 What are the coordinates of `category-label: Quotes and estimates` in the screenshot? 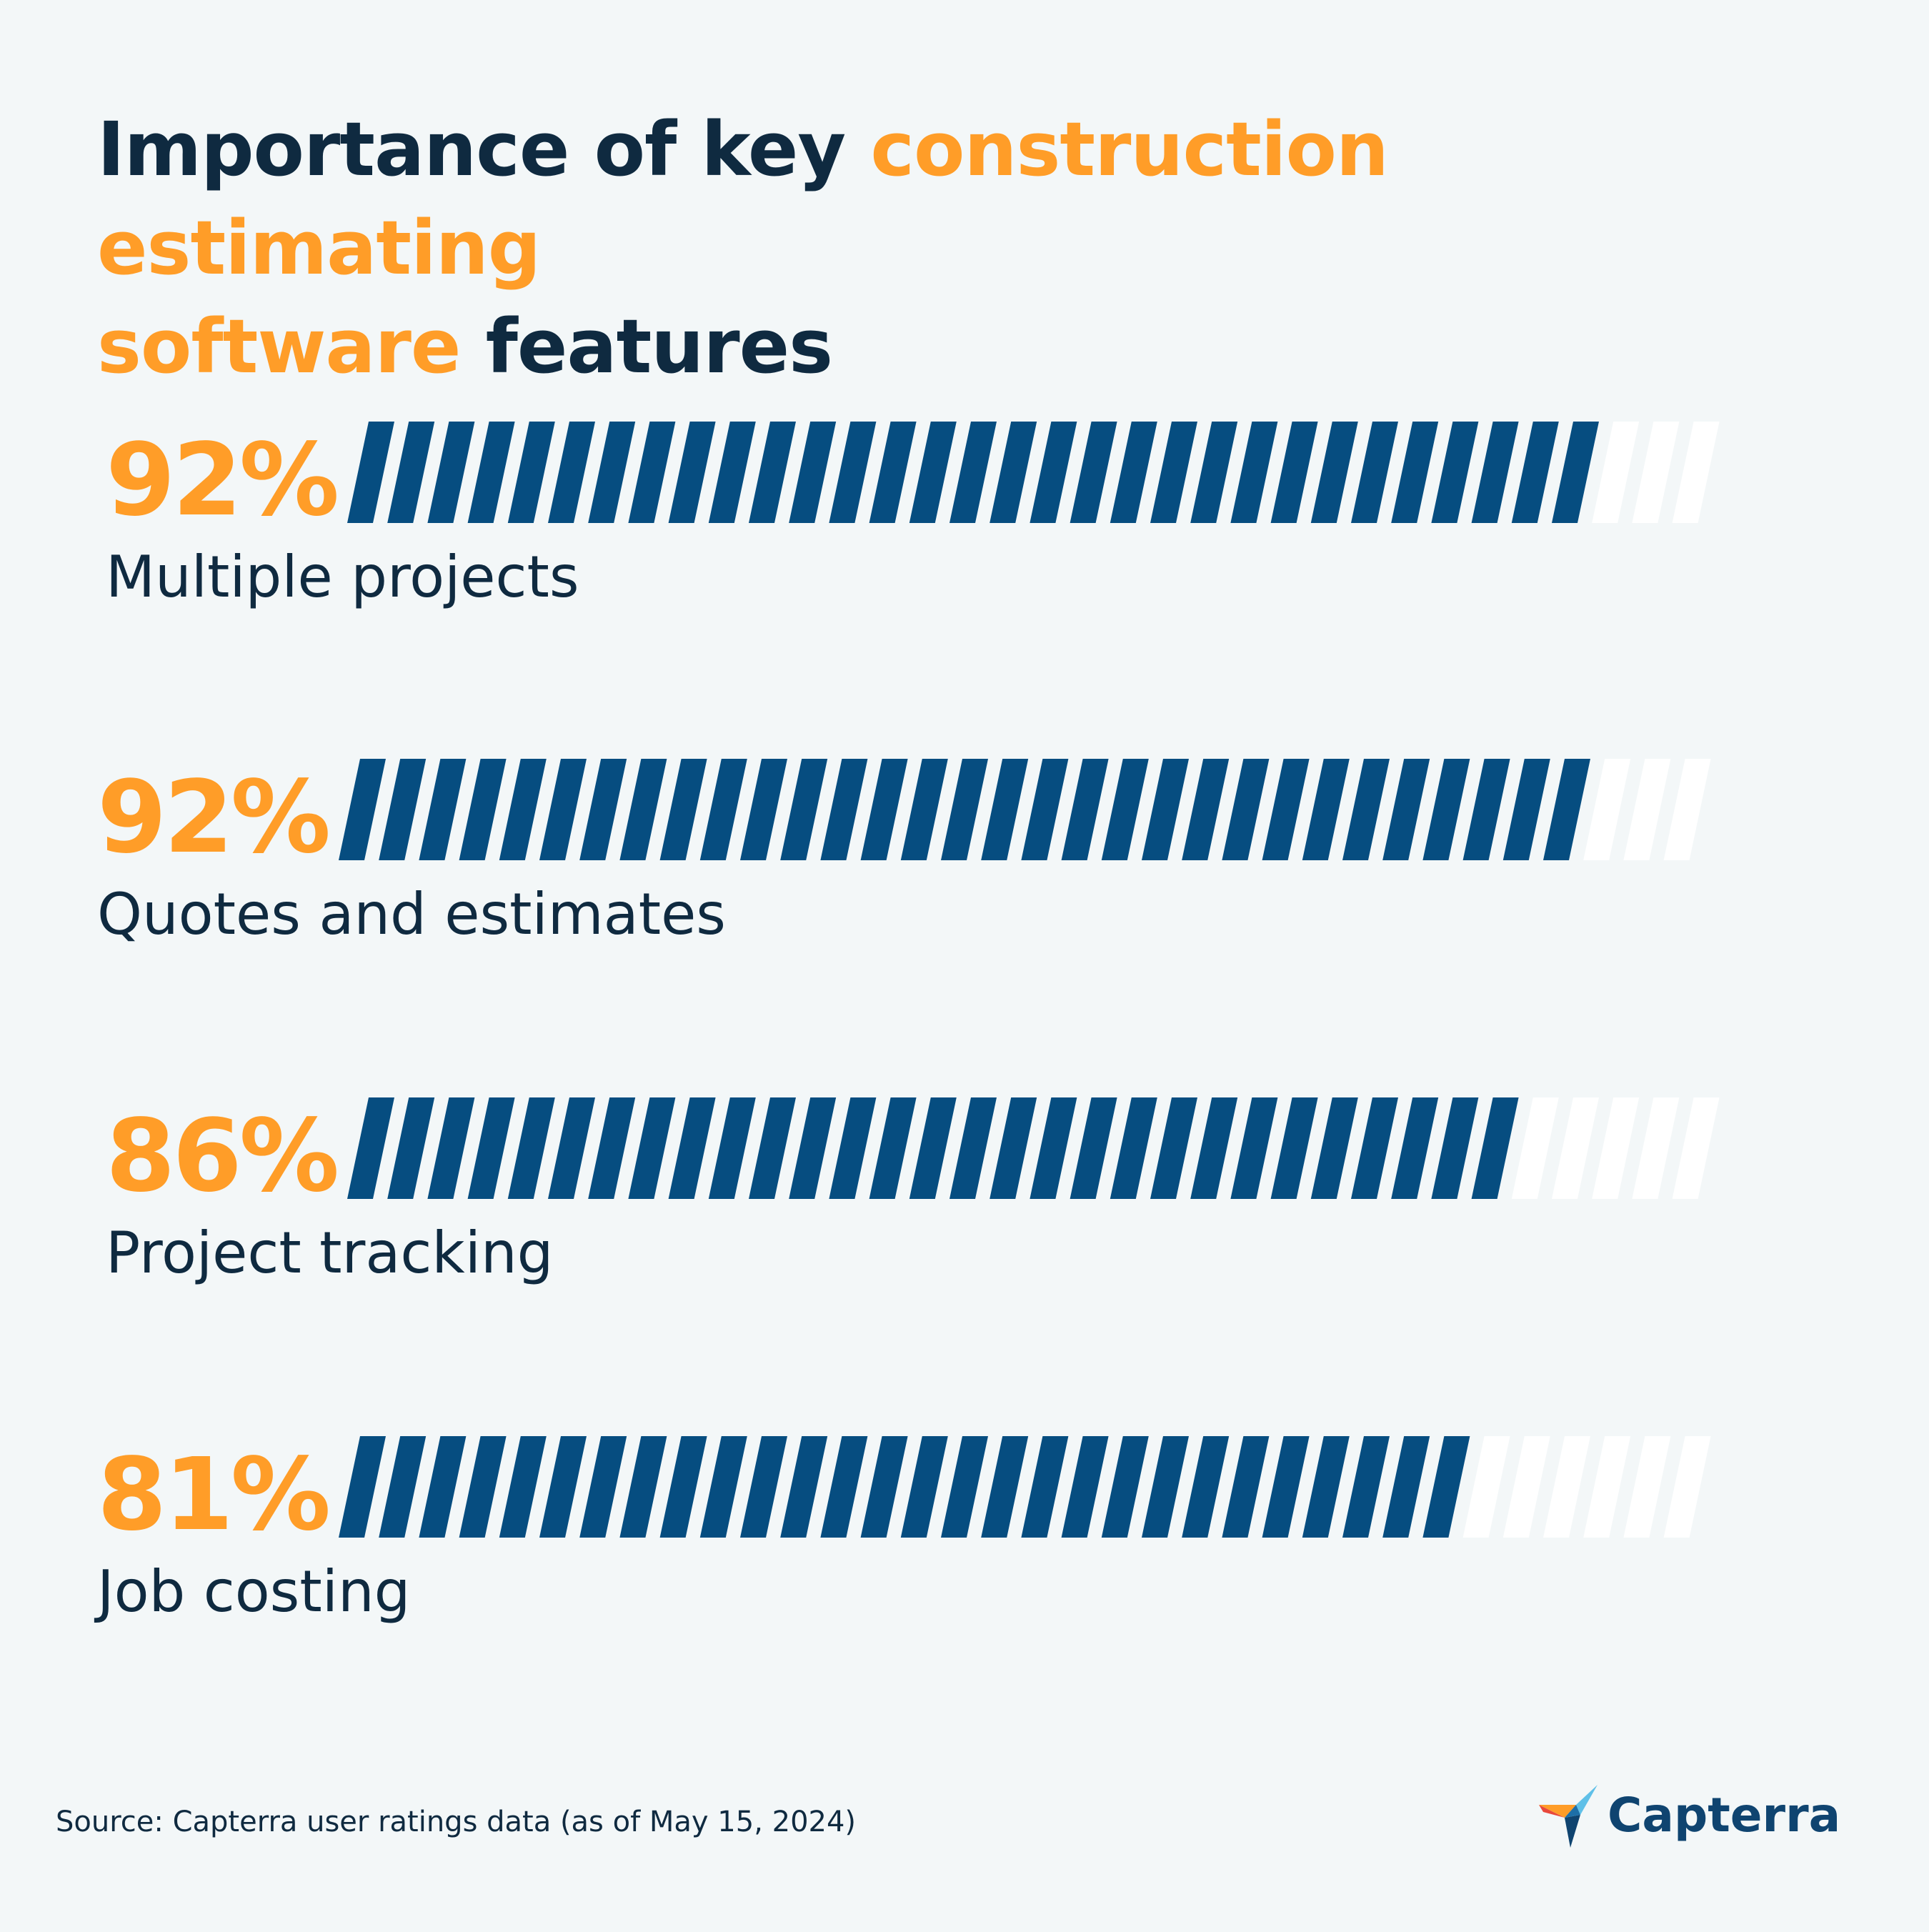 It's located at (411, 914).